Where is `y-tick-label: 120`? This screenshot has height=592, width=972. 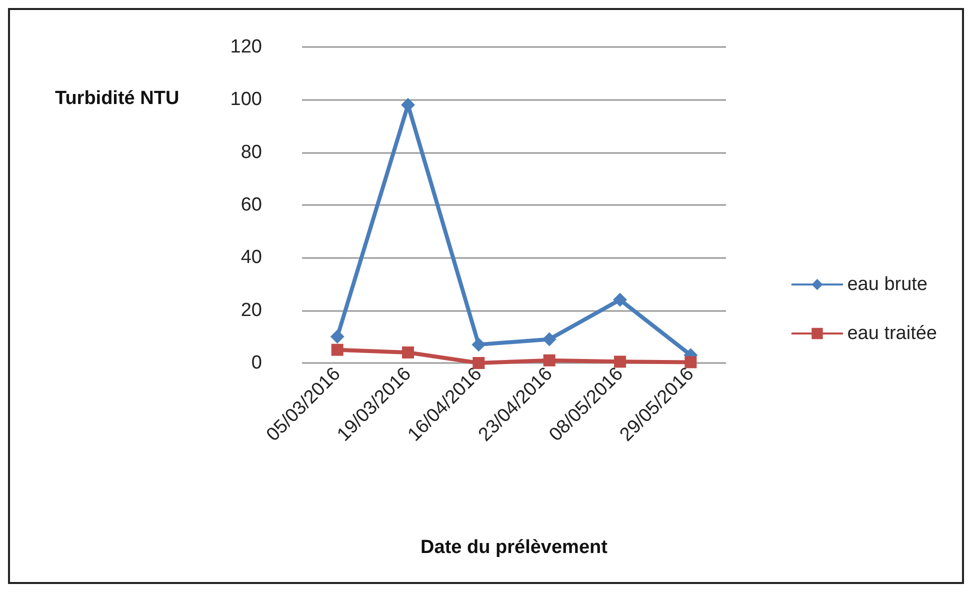
y-tick-label: 120 is located at coordinates (246, 47).